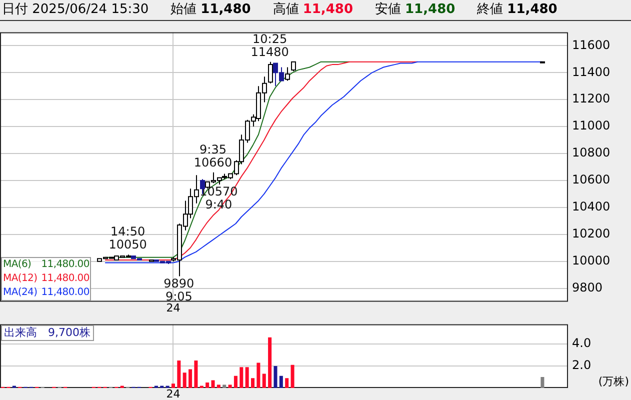 The image size is (631, 400). Describe the element at coordinates (591, 125) in the screenshot. I see `y-tick-label: 11000` at that location.